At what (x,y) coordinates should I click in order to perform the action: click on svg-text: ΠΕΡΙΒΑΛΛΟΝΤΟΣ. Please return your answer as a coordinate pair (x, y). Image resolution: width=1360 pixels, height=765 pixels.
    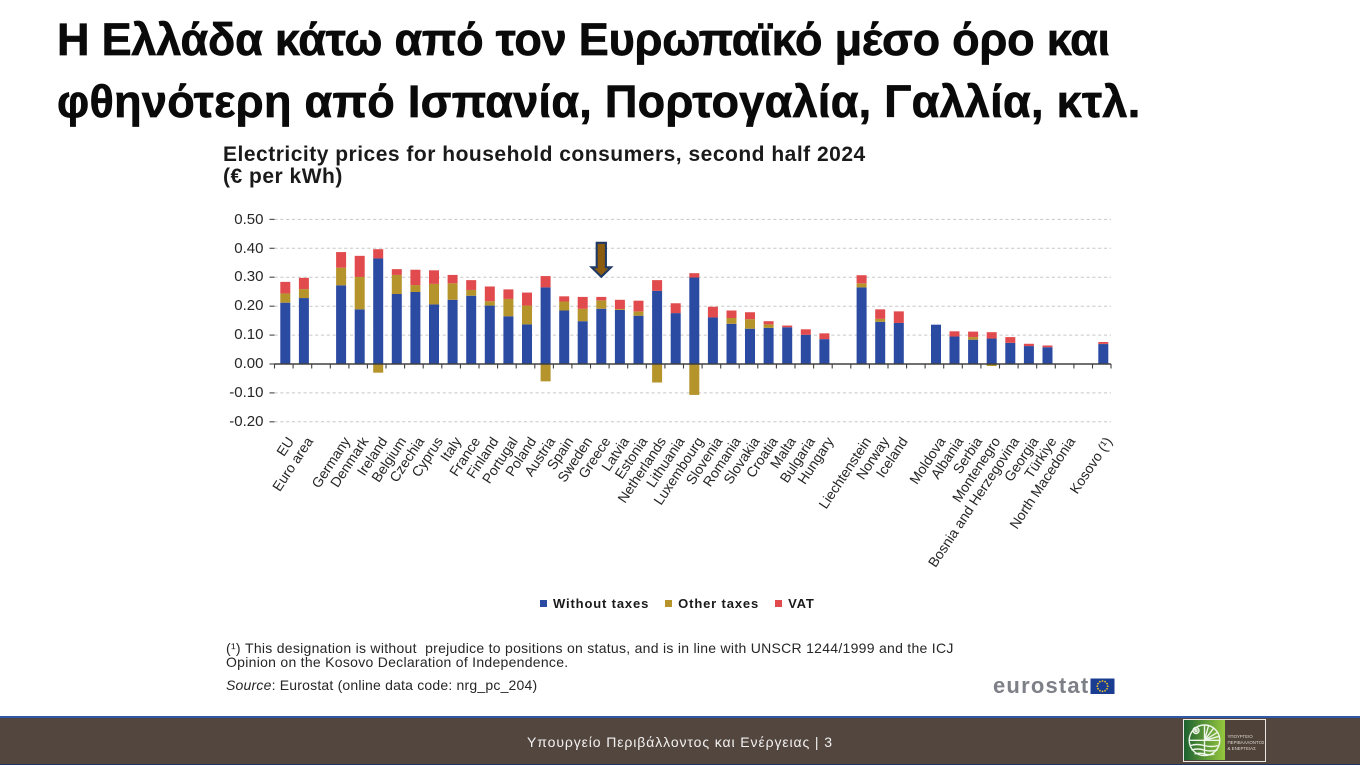
    Looking at the image, I should click on (1246, 742).